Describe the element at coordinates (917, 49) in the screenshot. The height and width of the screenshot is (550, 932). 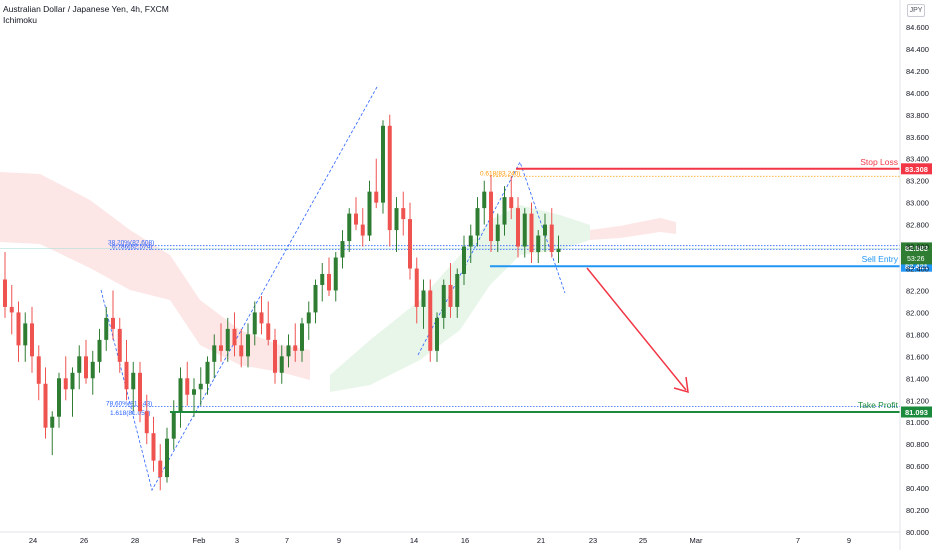
I see `price-tick-label: 84.400` at that location.